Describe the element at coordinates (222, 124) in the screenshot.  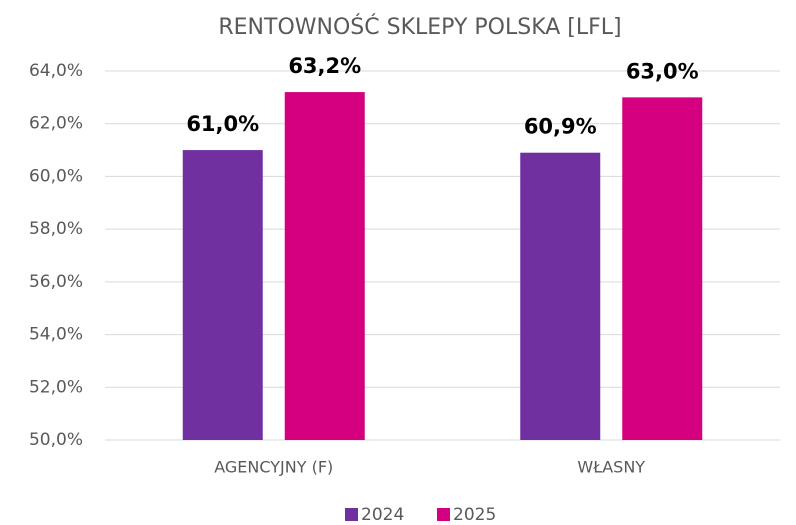
I see `data-label: 61,0%` at that location.